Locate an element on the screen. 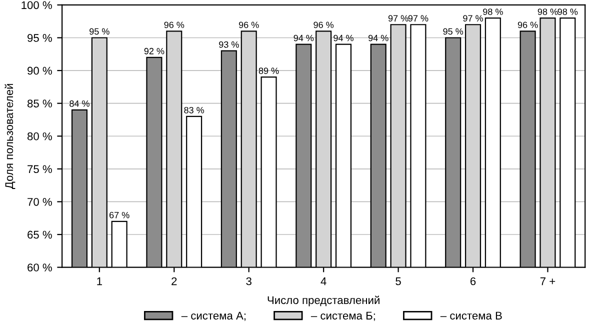  data-label: 93 % is located at coordinates (229, 44).